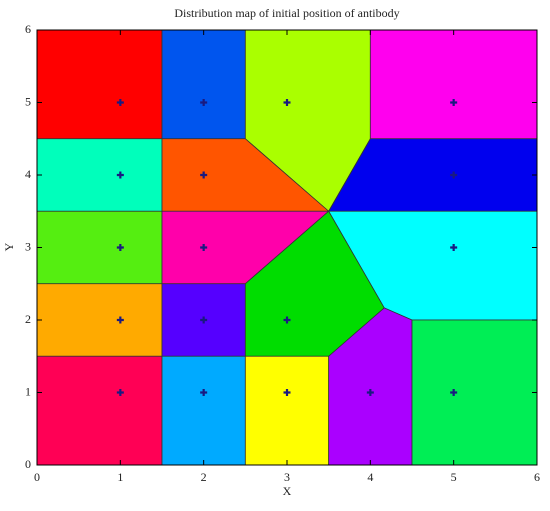 This screenshot has height=511, width=550. I want to click on y-tick-label: 2, so click(28, 319).